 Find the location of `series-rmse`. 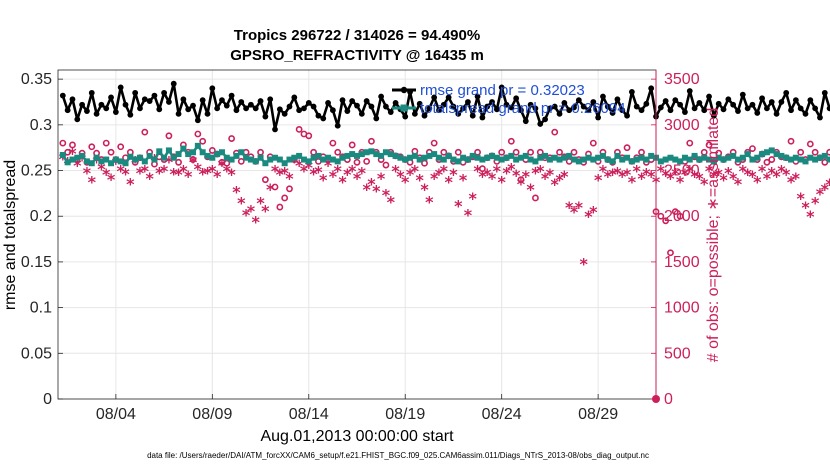

series-rmse is located at coordinates (444, 106).